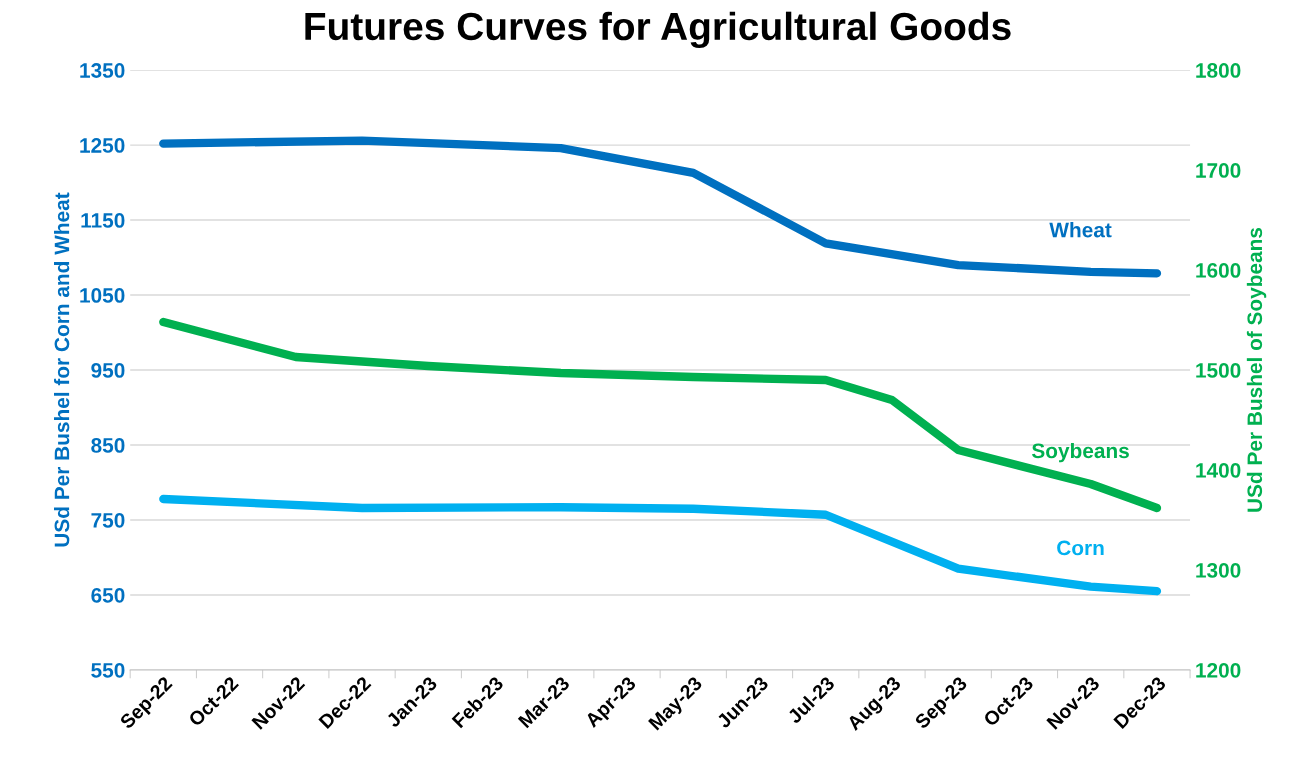 The width and height of the screenshot is (1315, 779). Describe the element at coordinates (1218, 670) in the screenshot. I see `y2-tick-label: 1200` at that location.